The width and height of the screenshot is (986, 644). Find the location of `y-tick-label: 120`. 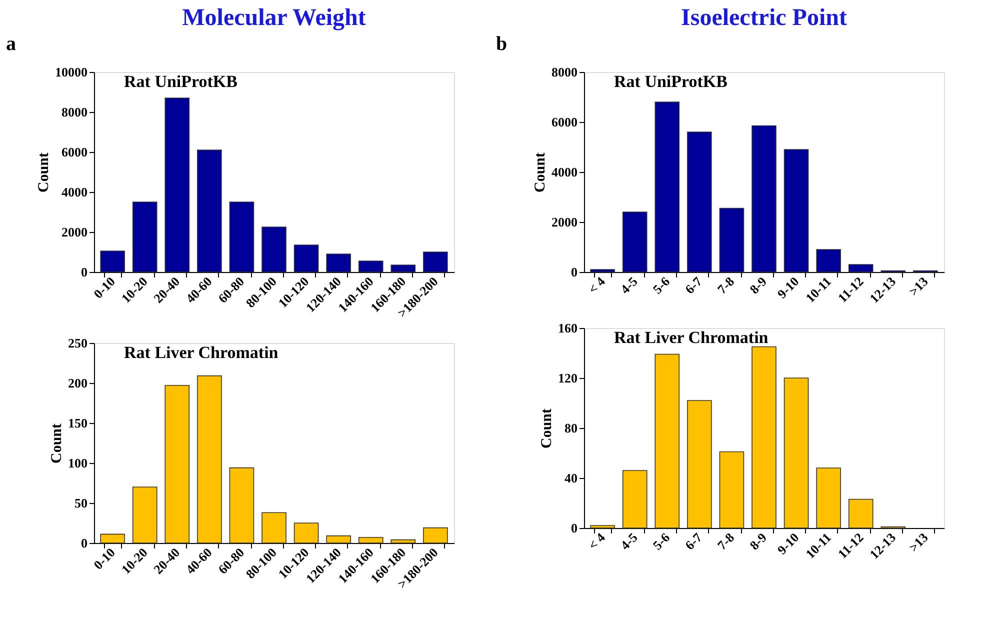

y-tick-label: 120 is located at coordinates (568, 378).